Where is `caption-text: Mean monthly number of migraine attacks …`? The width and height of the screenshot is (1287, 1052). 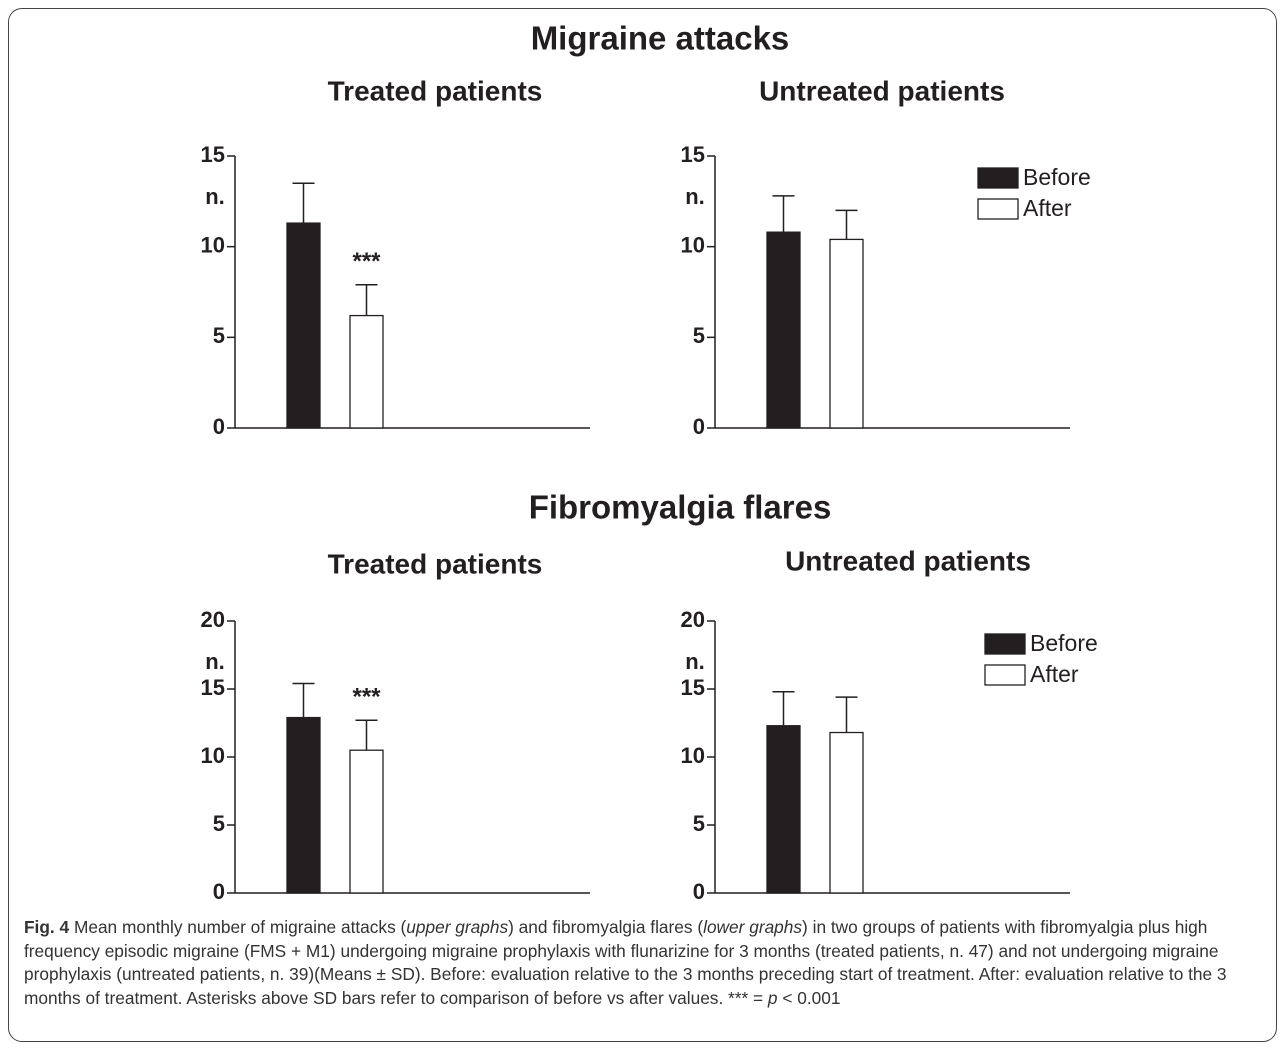
caption-text: Mean monthly number of migraine attacks … is located at coordinates (238, 927).